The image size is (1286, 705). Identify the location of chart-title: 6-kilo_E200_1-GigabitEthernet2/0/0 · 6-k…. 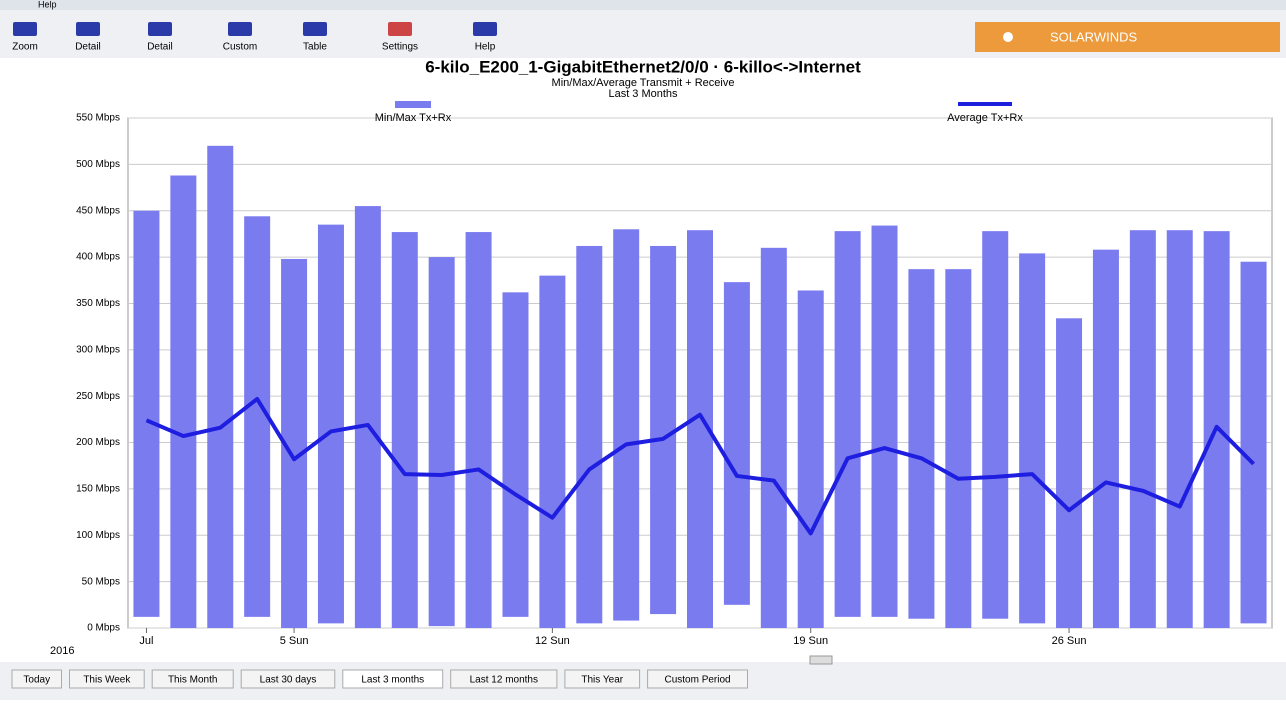
(643, 66).